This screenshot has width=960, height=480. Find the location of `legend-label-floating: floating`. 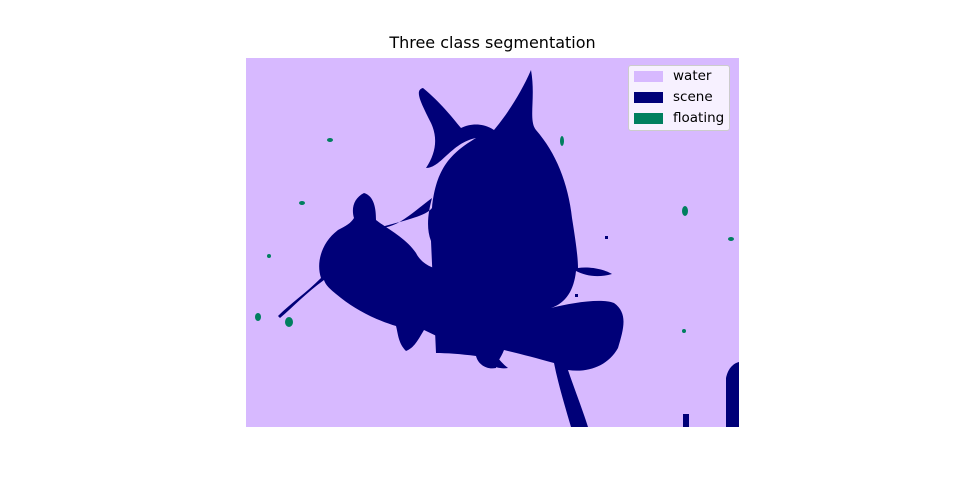

legend-label-floating: floating is located at coordinates (699, 118).